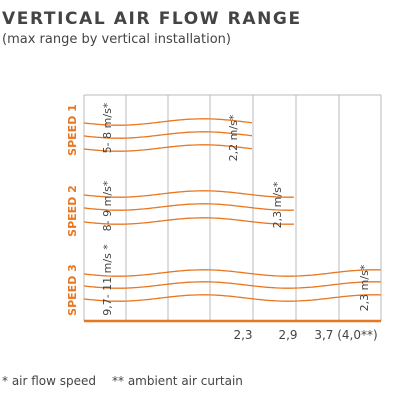 The height and width of the screenshot is (400, 400). Describe the element at coordinates (233, 137) in the screenshot. I see `end-speed: 2,2 m/s*` at that location.